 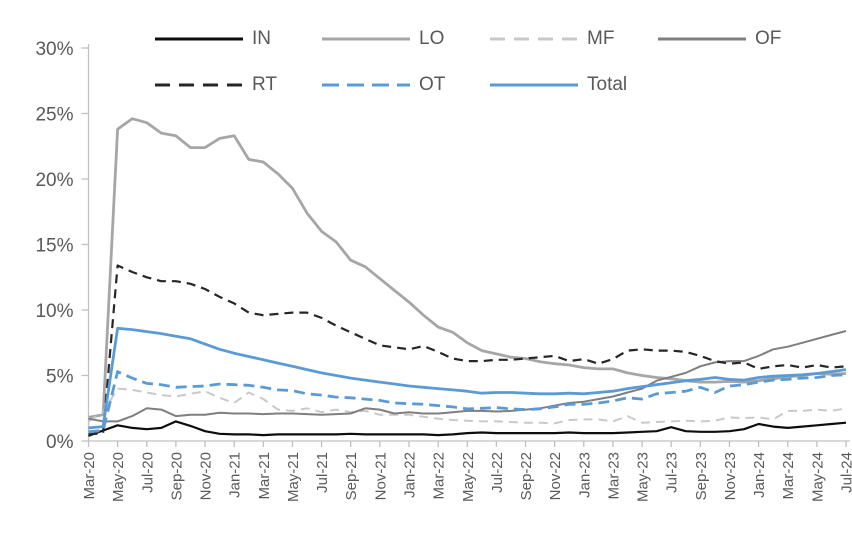 I want to click on x-tick-label-group: May-21, so click(x=293, y=477).